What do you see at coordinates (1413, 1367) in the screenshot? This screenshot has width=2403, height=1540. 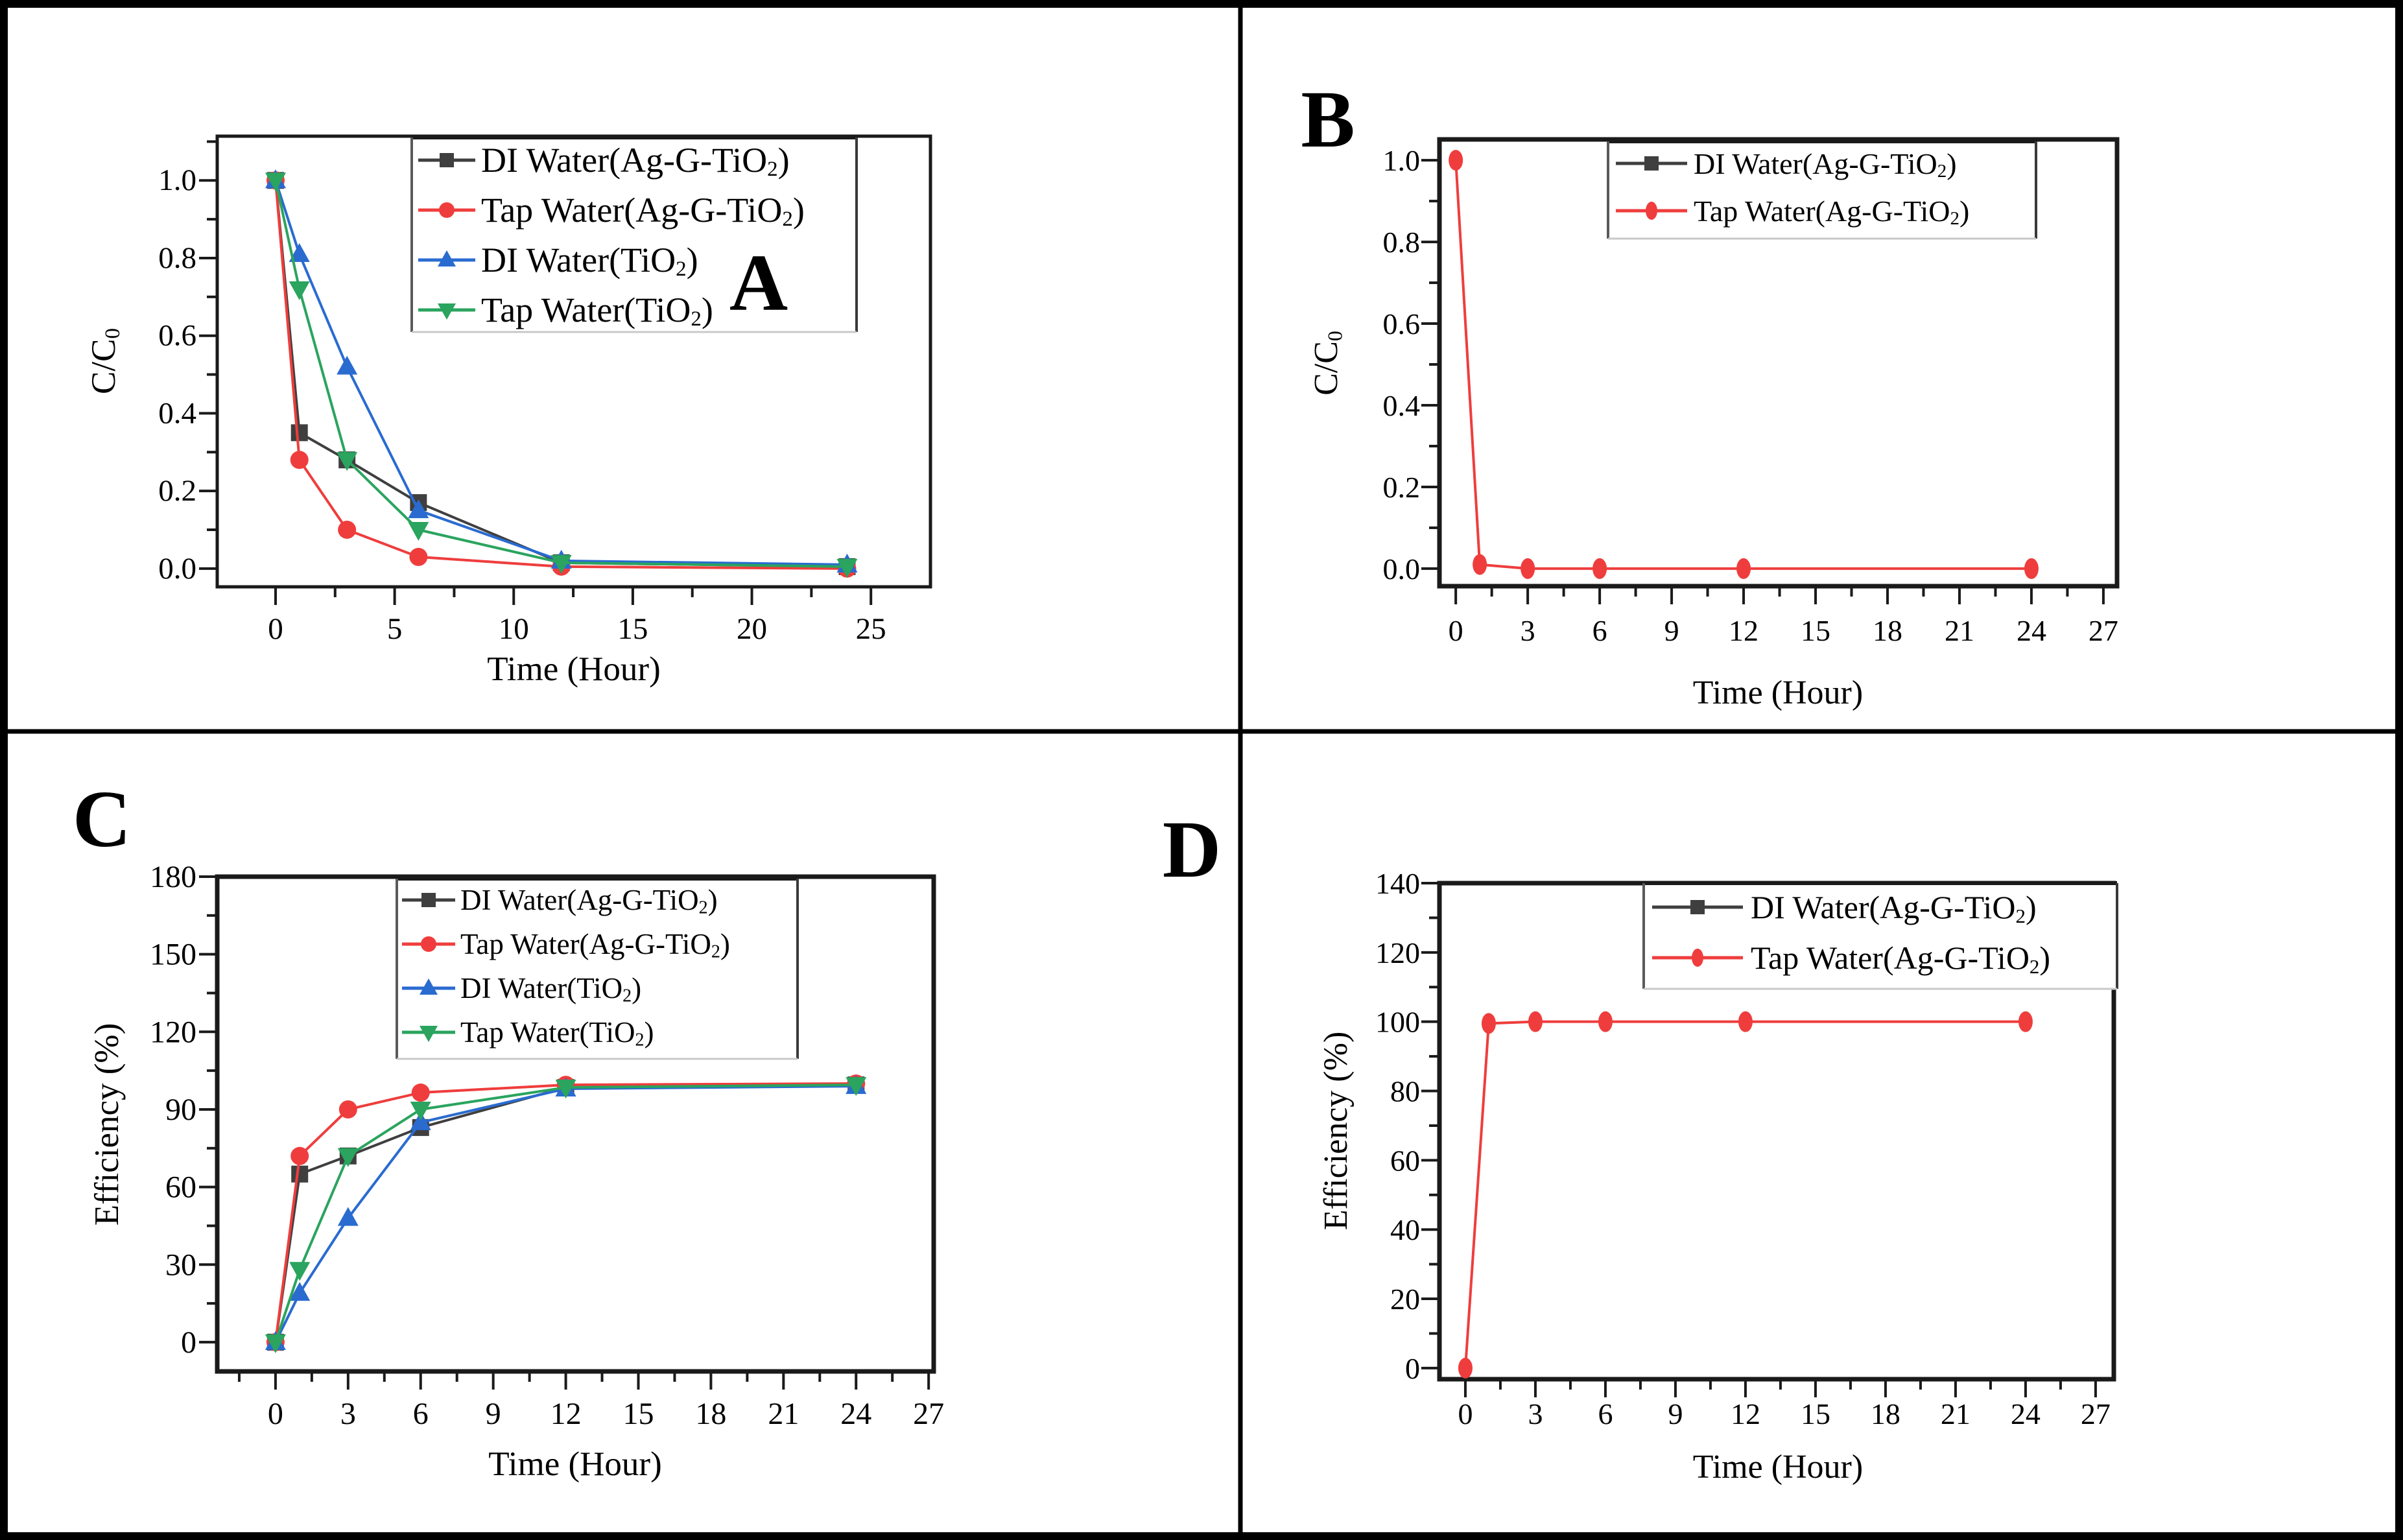 I see `y-tick-label: 0` at bounding box center [1413, 1367].